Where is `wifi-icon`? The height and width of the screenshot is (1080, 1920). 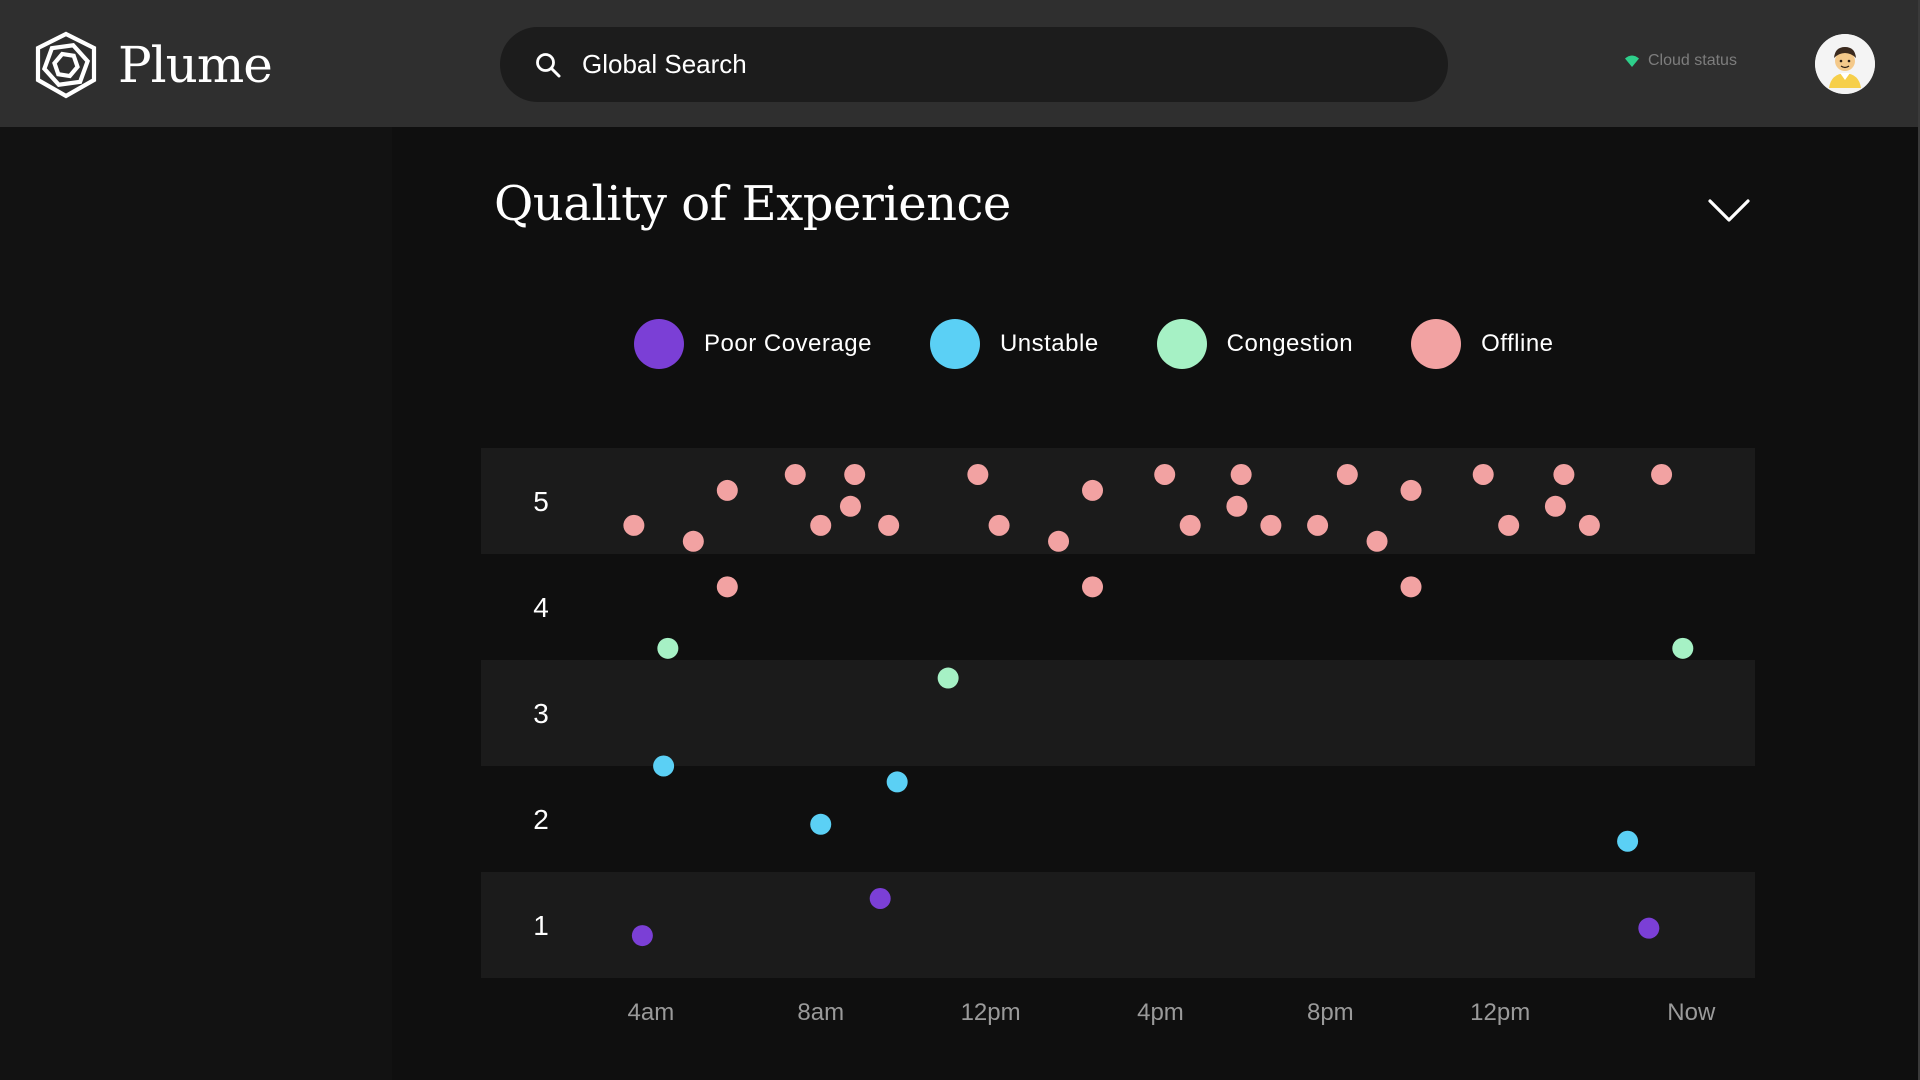 wifi-icon is located at coordinates (1632, 61).